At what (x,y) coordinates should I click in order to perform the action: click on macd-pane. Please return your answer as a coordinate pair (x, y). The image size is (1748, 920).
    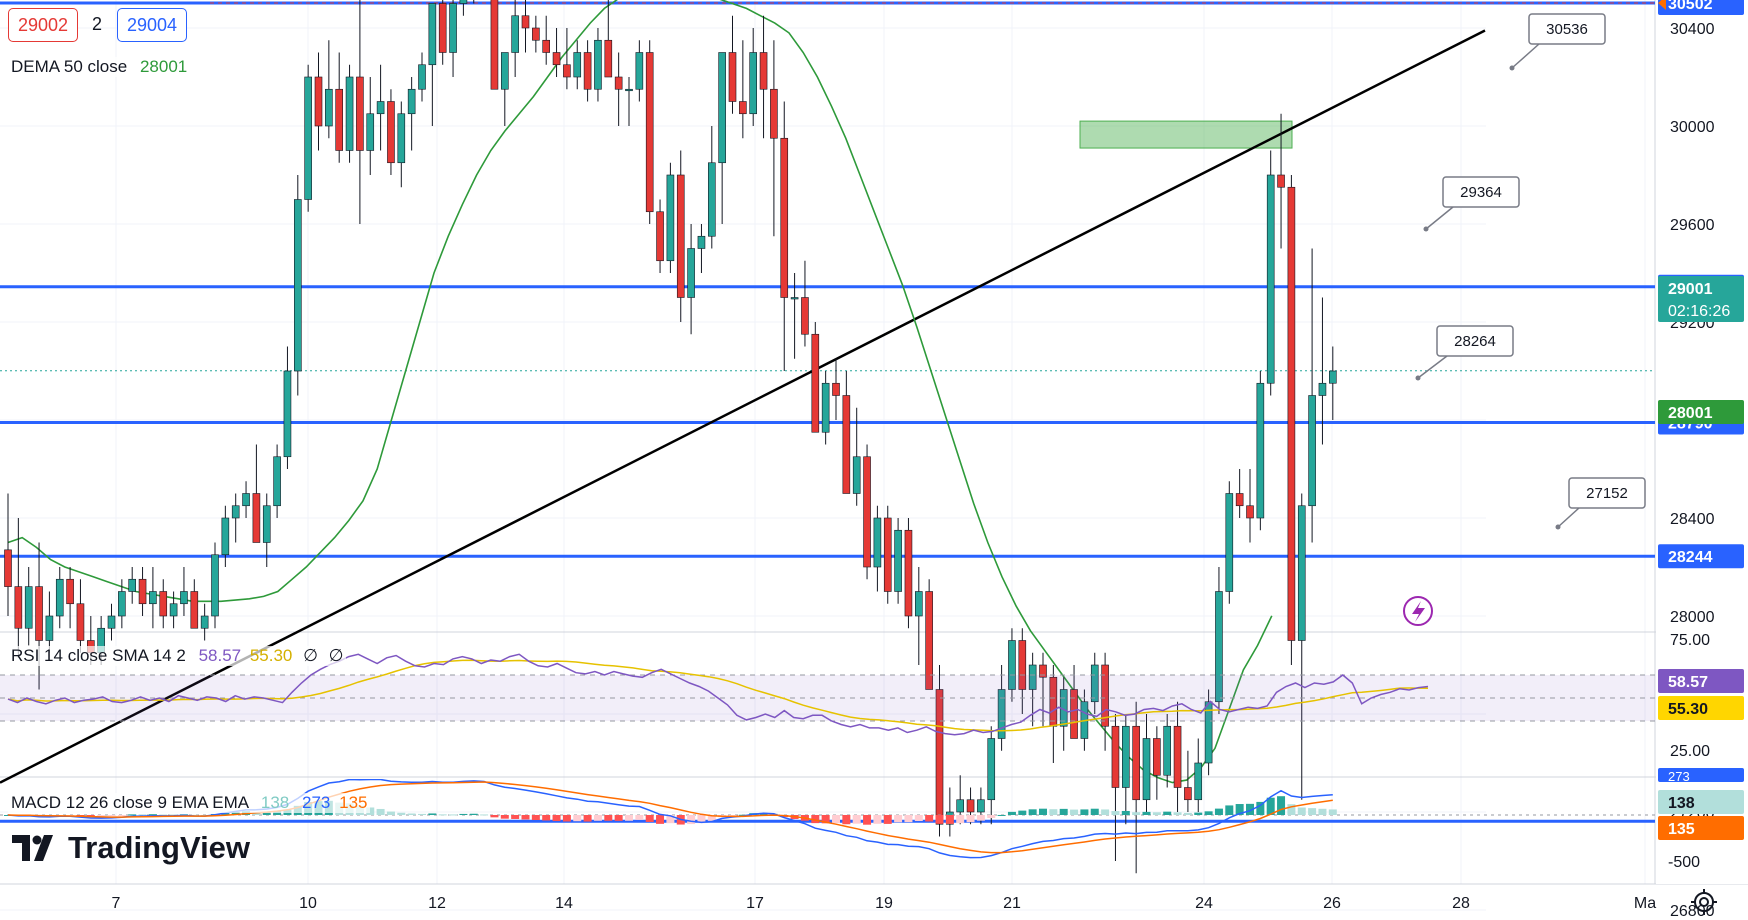
    Looking at the image, I should click on (827, 819).